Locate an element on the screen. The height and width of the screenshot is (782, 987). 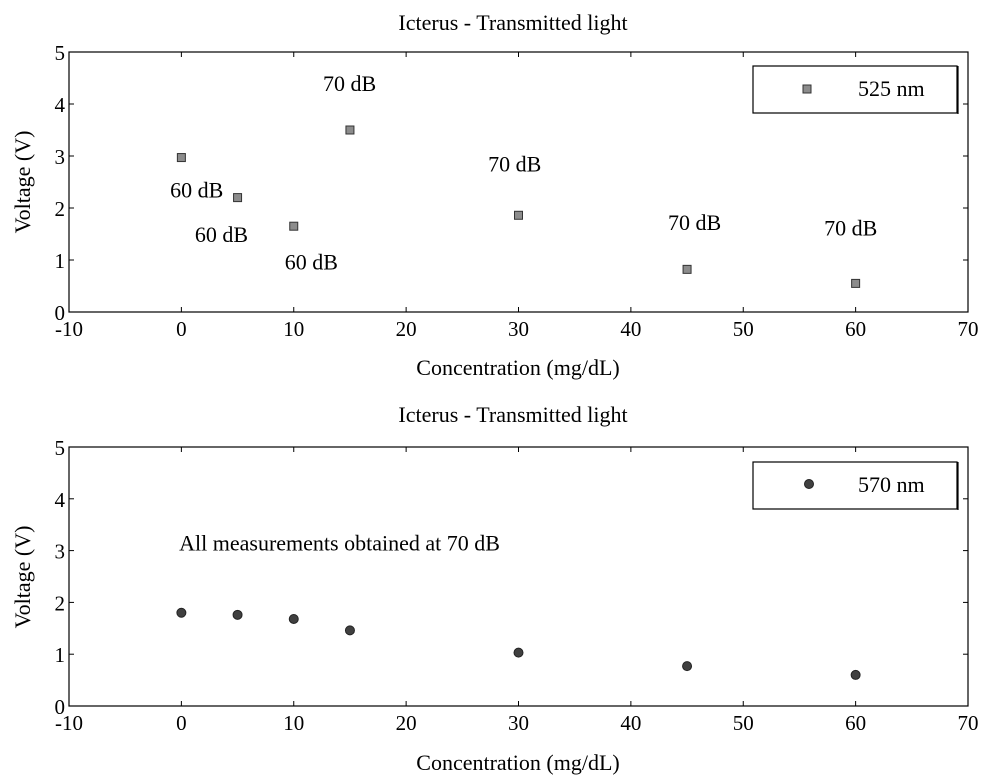
chart-top-annotation-3: 70 dB is located at coordinates (349, 83).